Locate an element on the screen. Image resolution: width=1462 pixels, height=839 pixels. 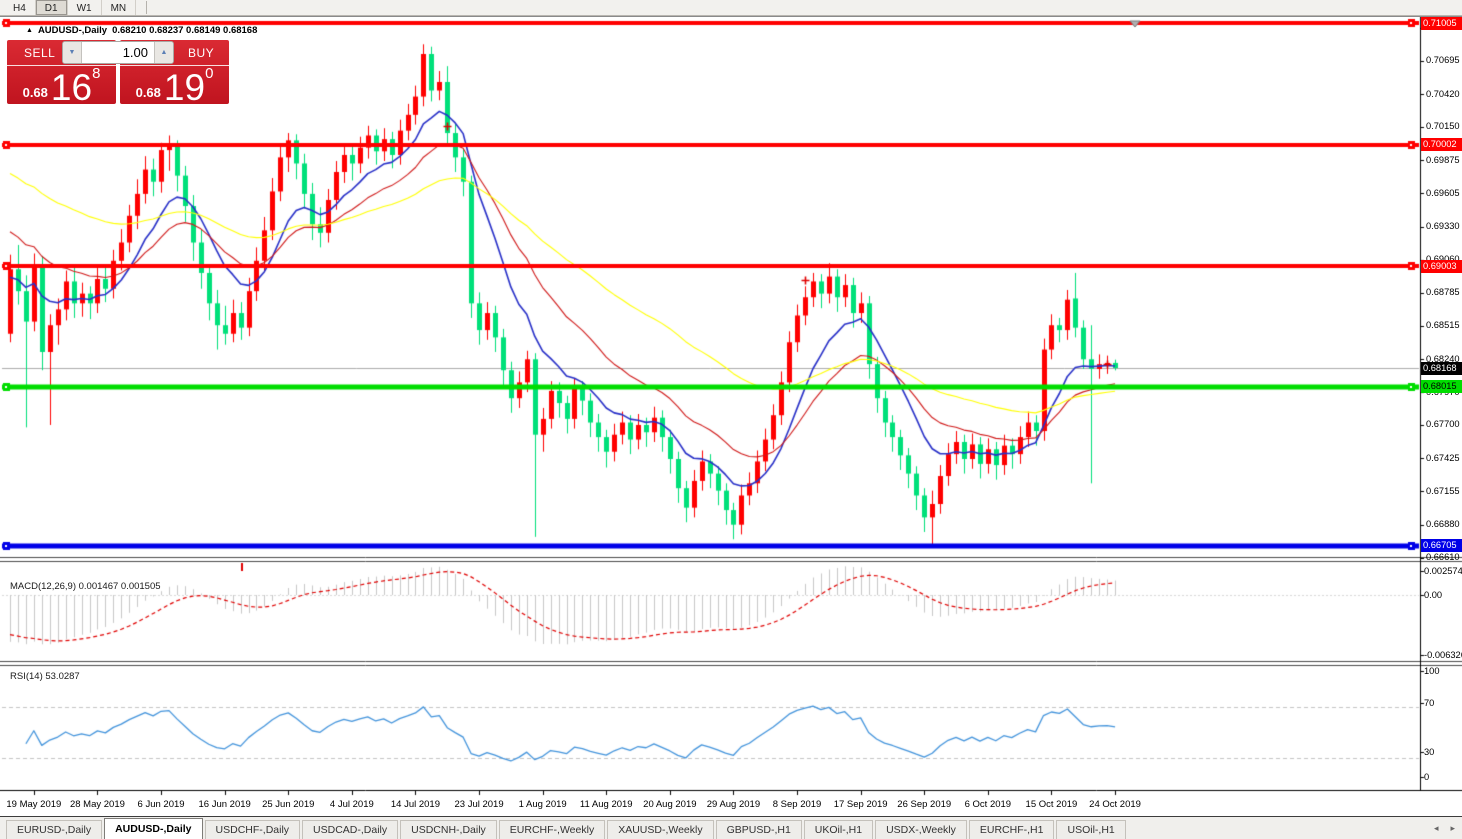
date-axis-label: 26 Sep 2019 is located at coordinates (924, 804).